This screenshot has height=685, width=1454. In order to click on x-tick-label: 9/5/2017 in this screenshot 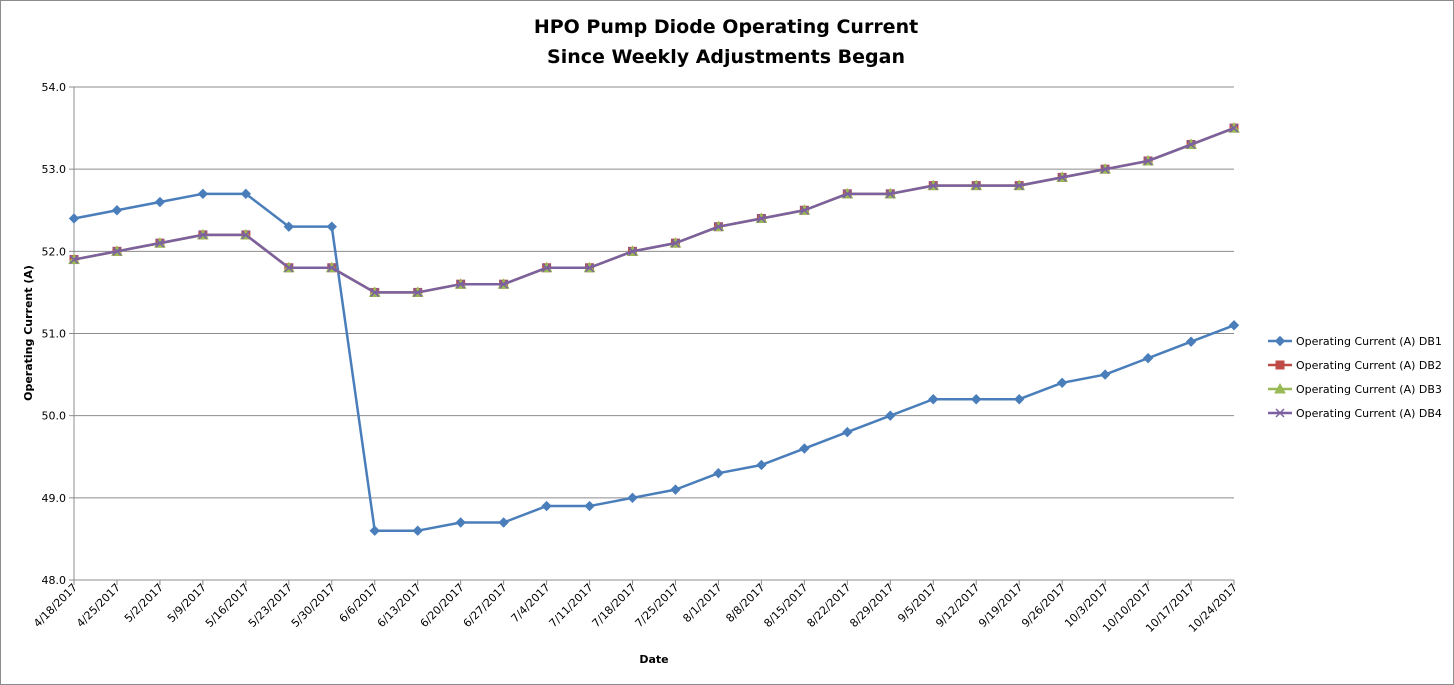, I will do `click(917, 603)`.